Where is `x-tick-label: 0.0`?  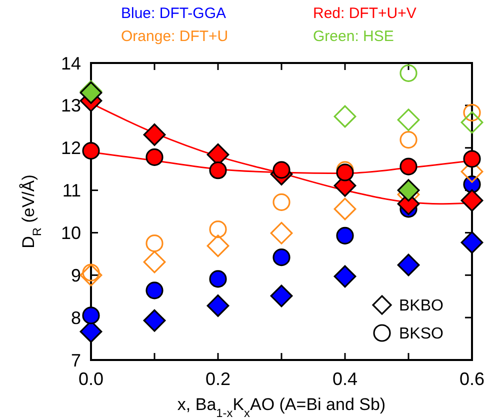 x-tick-label: 0.0 is located at coordinates (91, 379).